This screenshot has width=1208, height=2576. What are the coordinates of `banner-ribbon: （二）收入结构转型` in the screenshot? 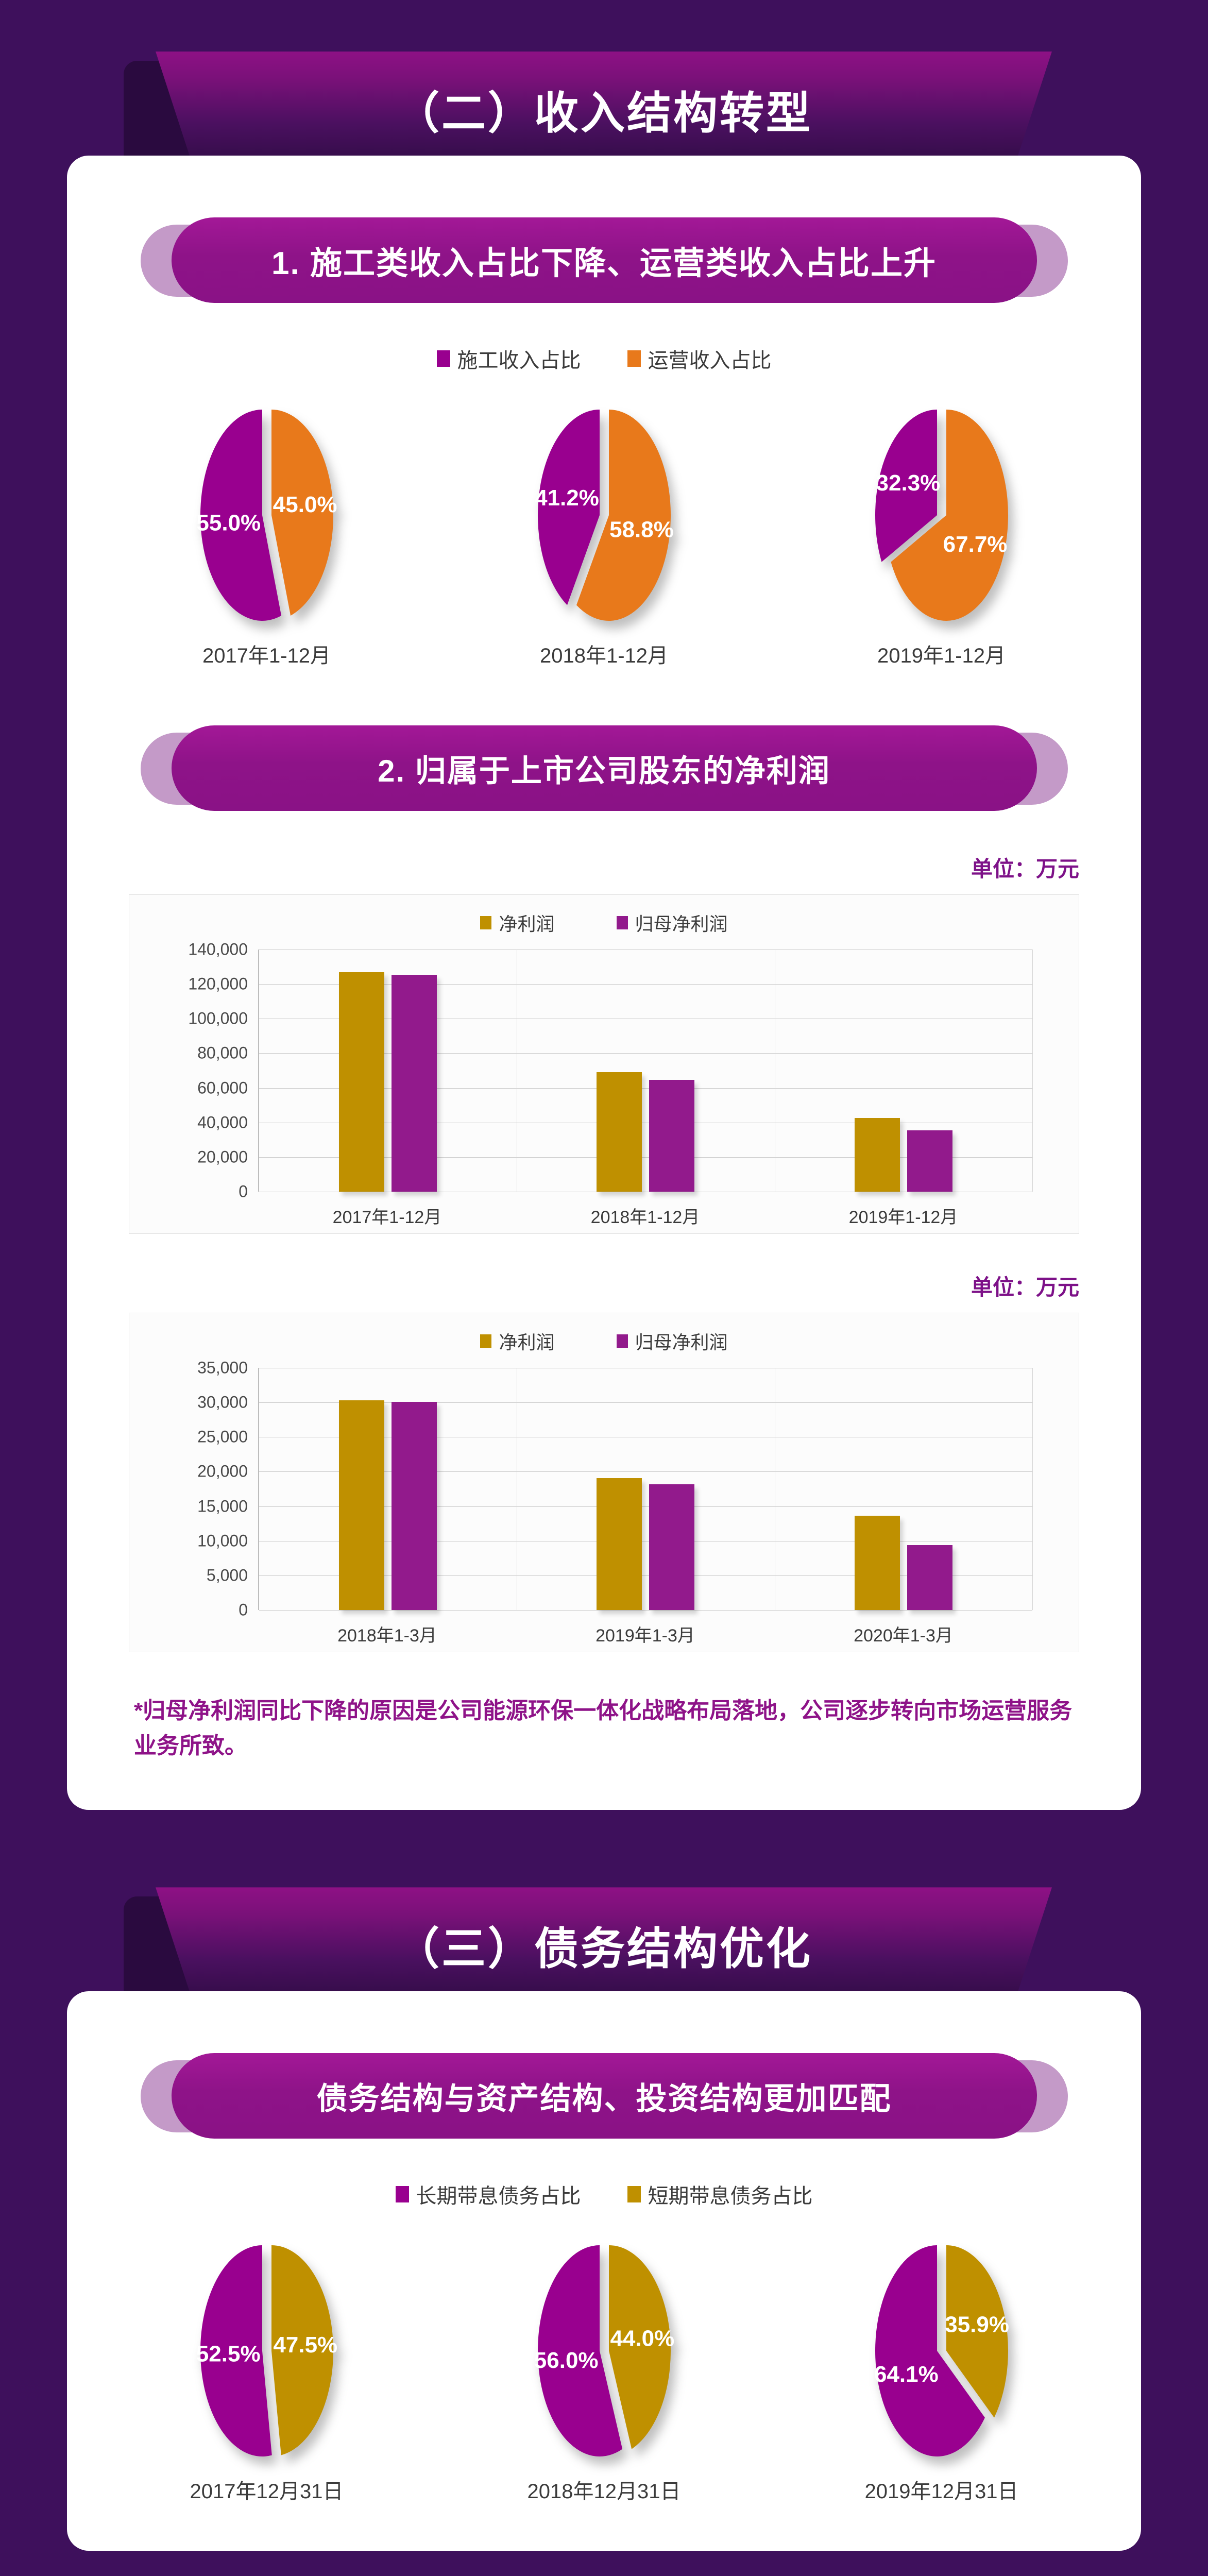 It's located at (604, 113).